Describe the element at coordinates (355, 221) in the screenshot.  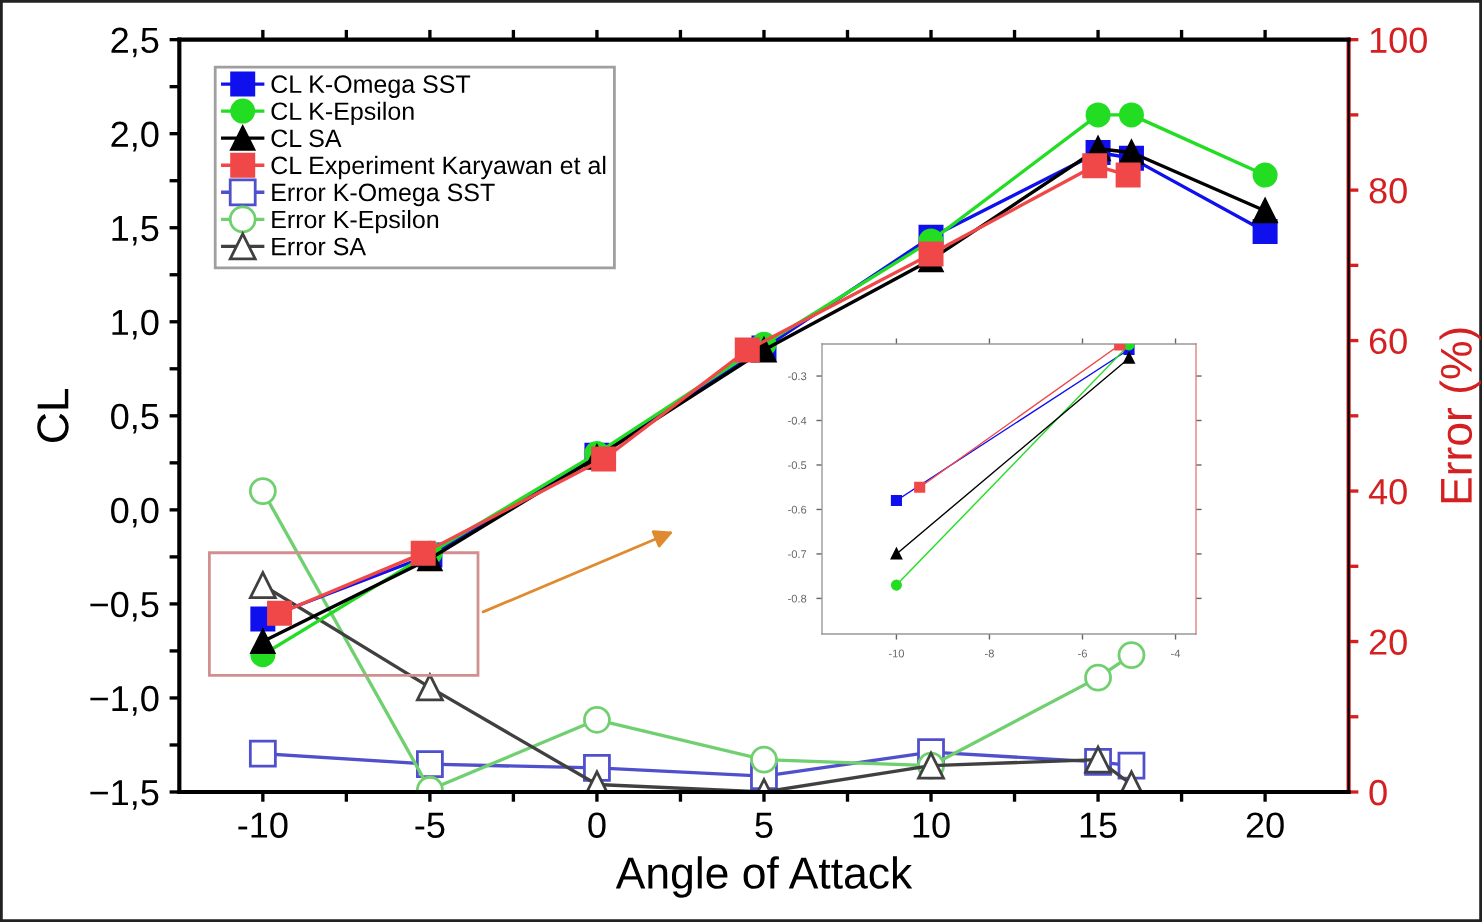
I see `legend-label: Error K-Epsilon` at that location.